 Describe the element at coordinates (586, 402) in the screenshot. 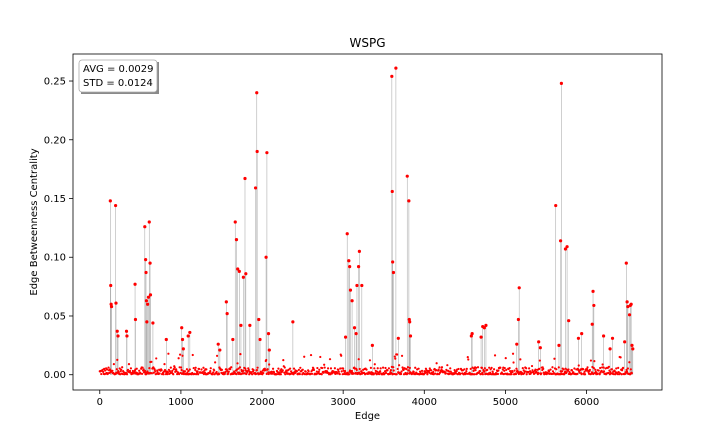

I see `x-tick-label: 6000` at that location.